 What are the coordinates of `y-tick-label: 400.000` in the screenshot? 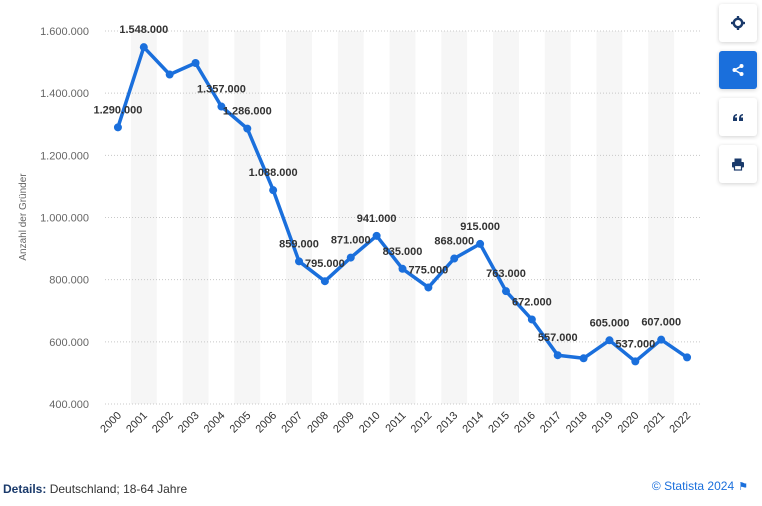 It's located at (69, 405).